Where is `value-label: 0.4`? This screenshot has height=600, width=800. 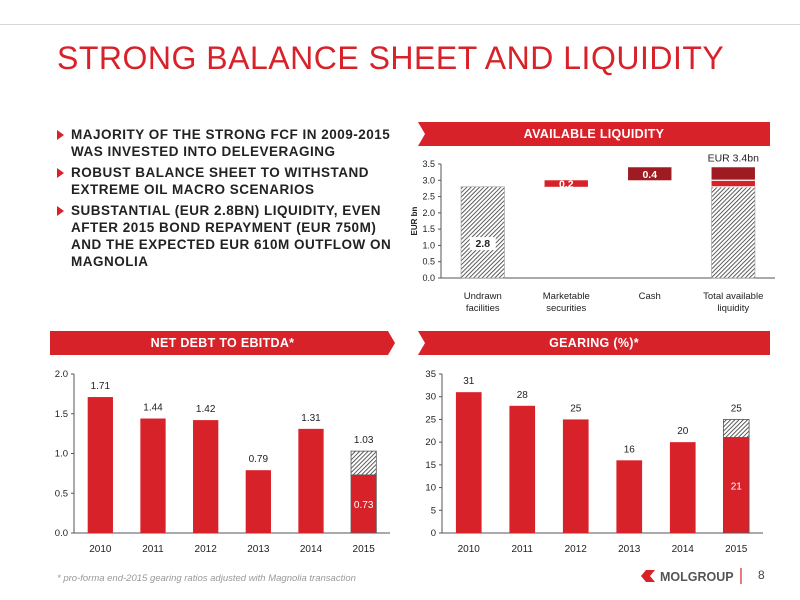
value-label: 0.4 is located at coordinates (649, 175).